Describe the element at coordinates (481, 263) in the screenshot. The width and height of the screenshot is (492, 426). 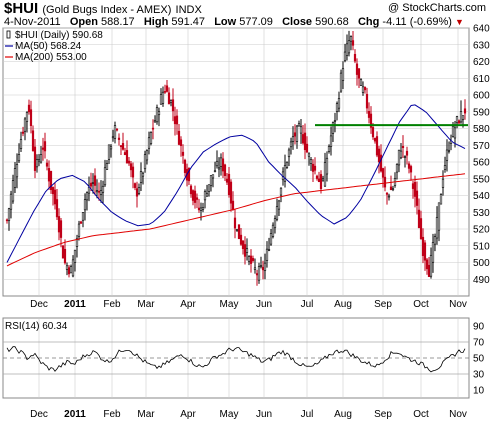
I see `price-tick-label: 500` at that location.